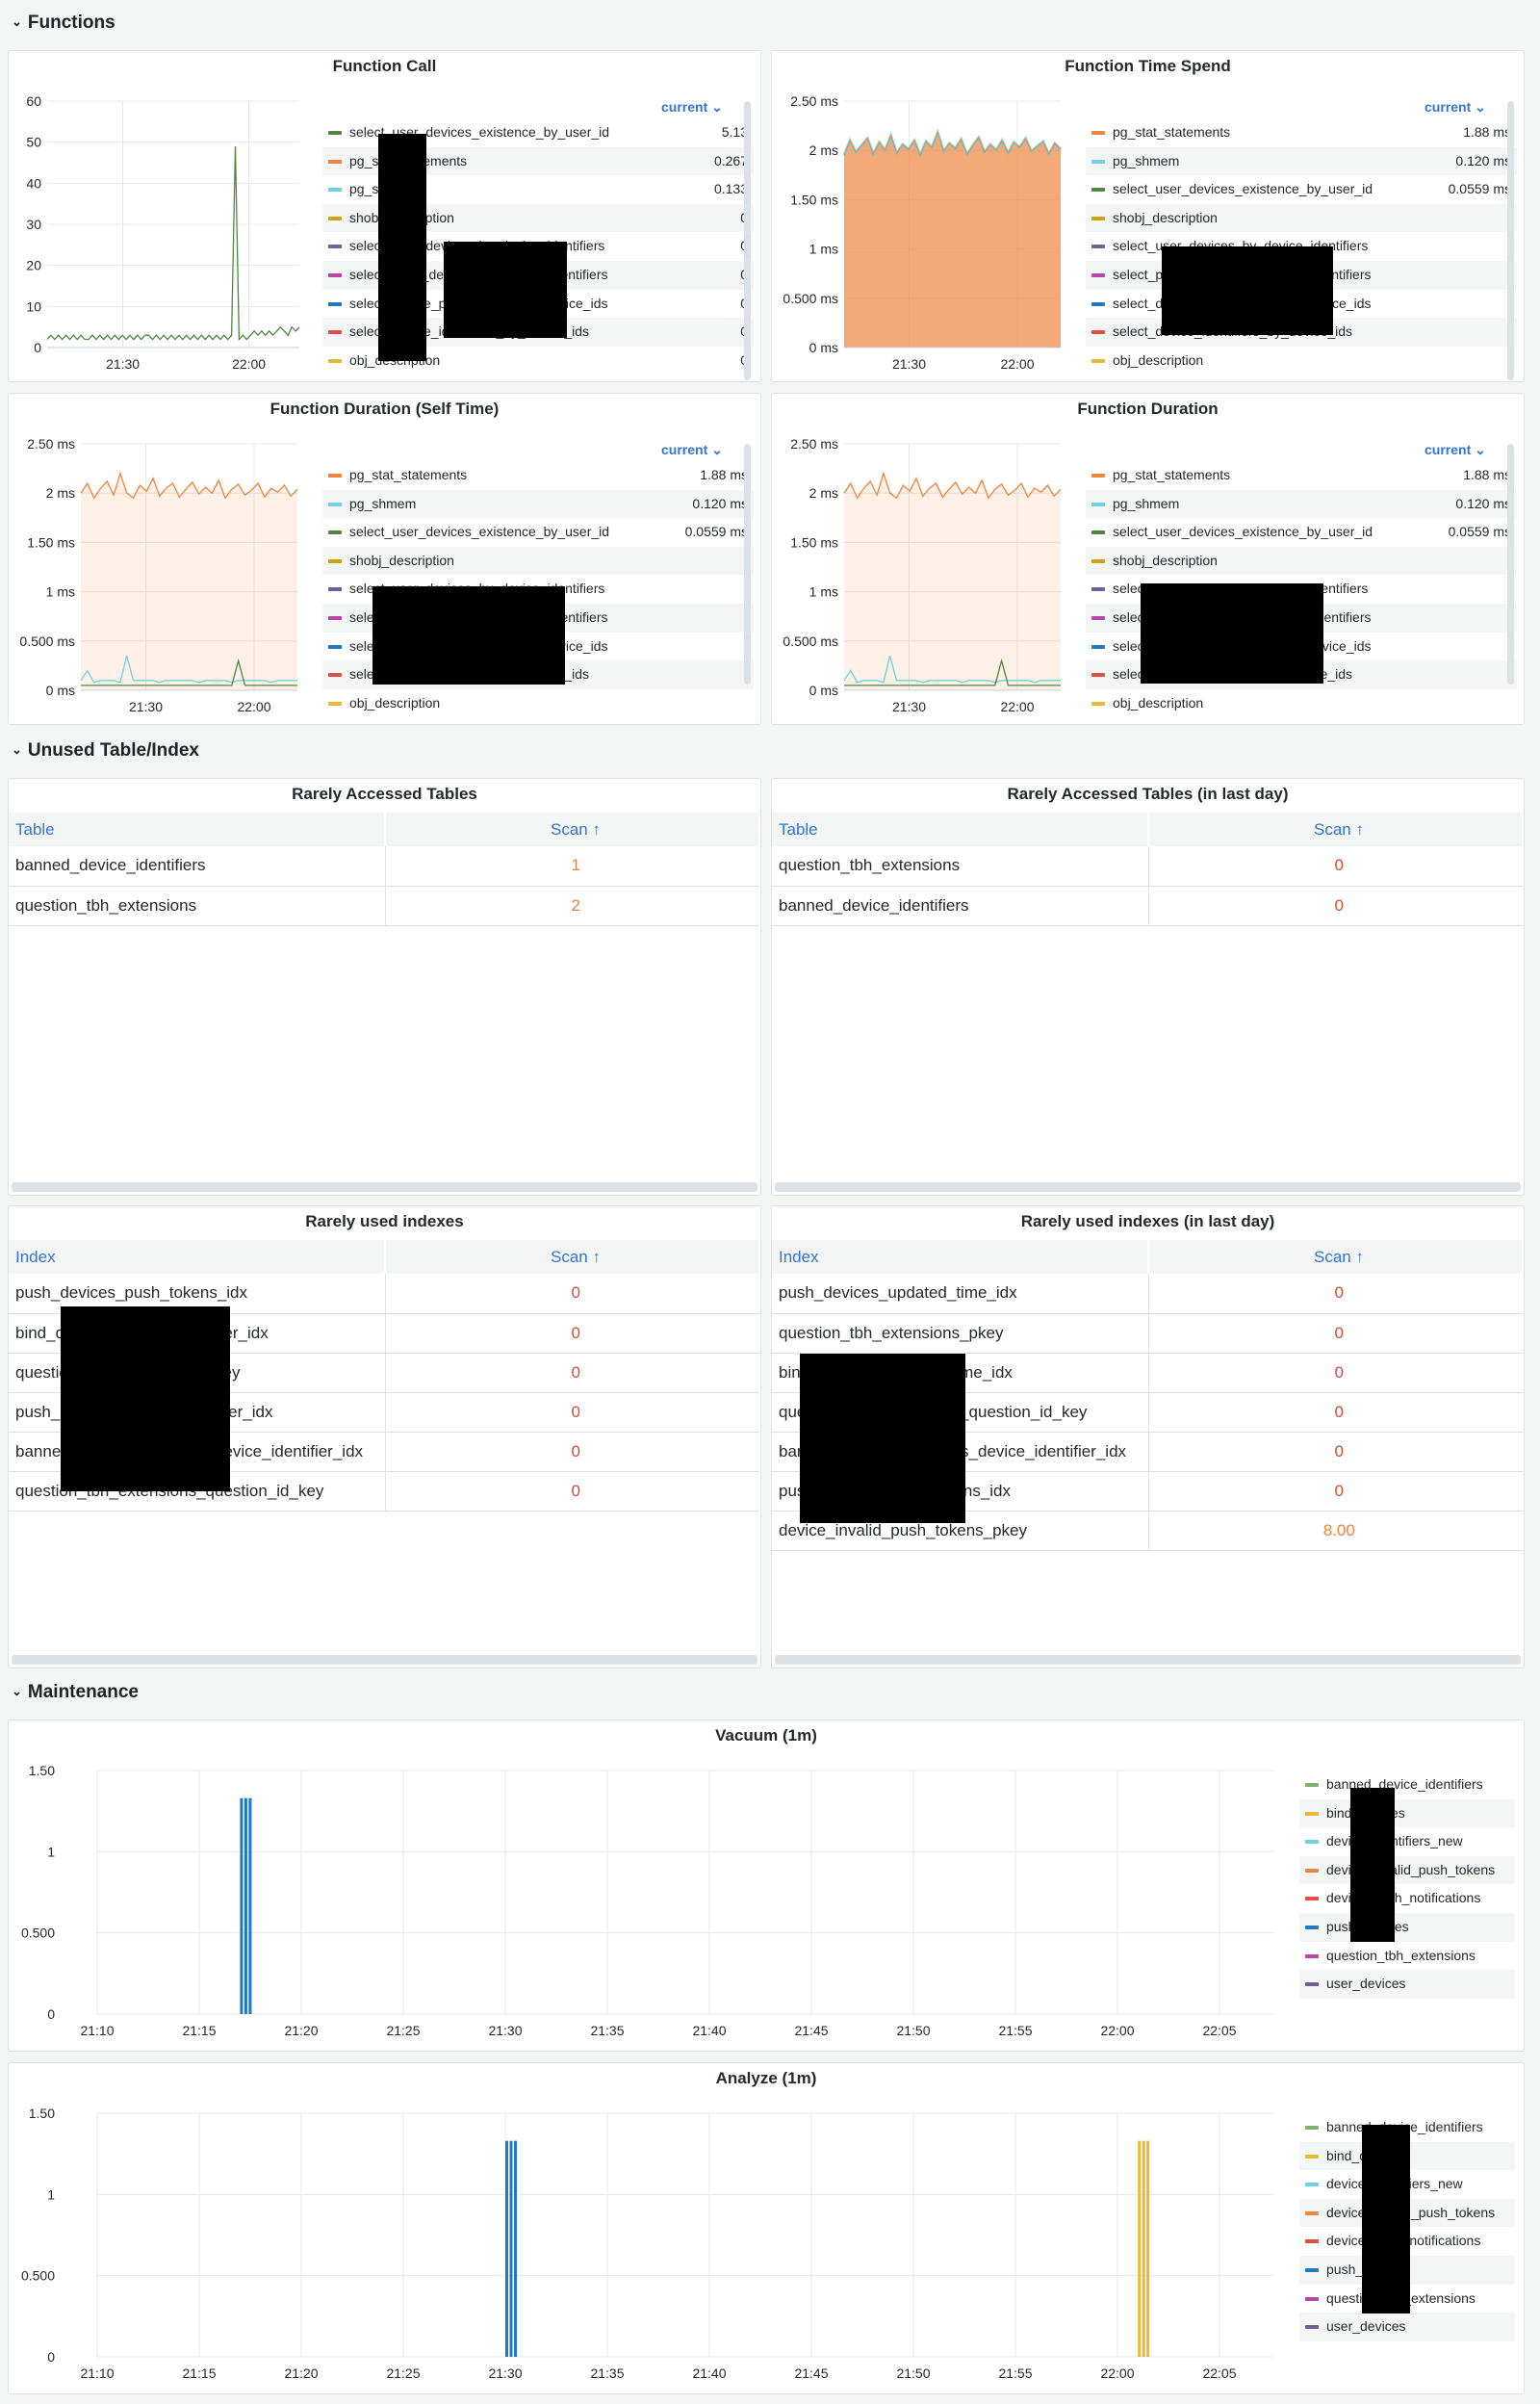 Image resolution: width=1540 pixels, height=2404 pixels. What do you see at coordinates (811, 2030) in the screenshot?
I see `x-tick-label: 21:45` at bounding box center [811, 2030].